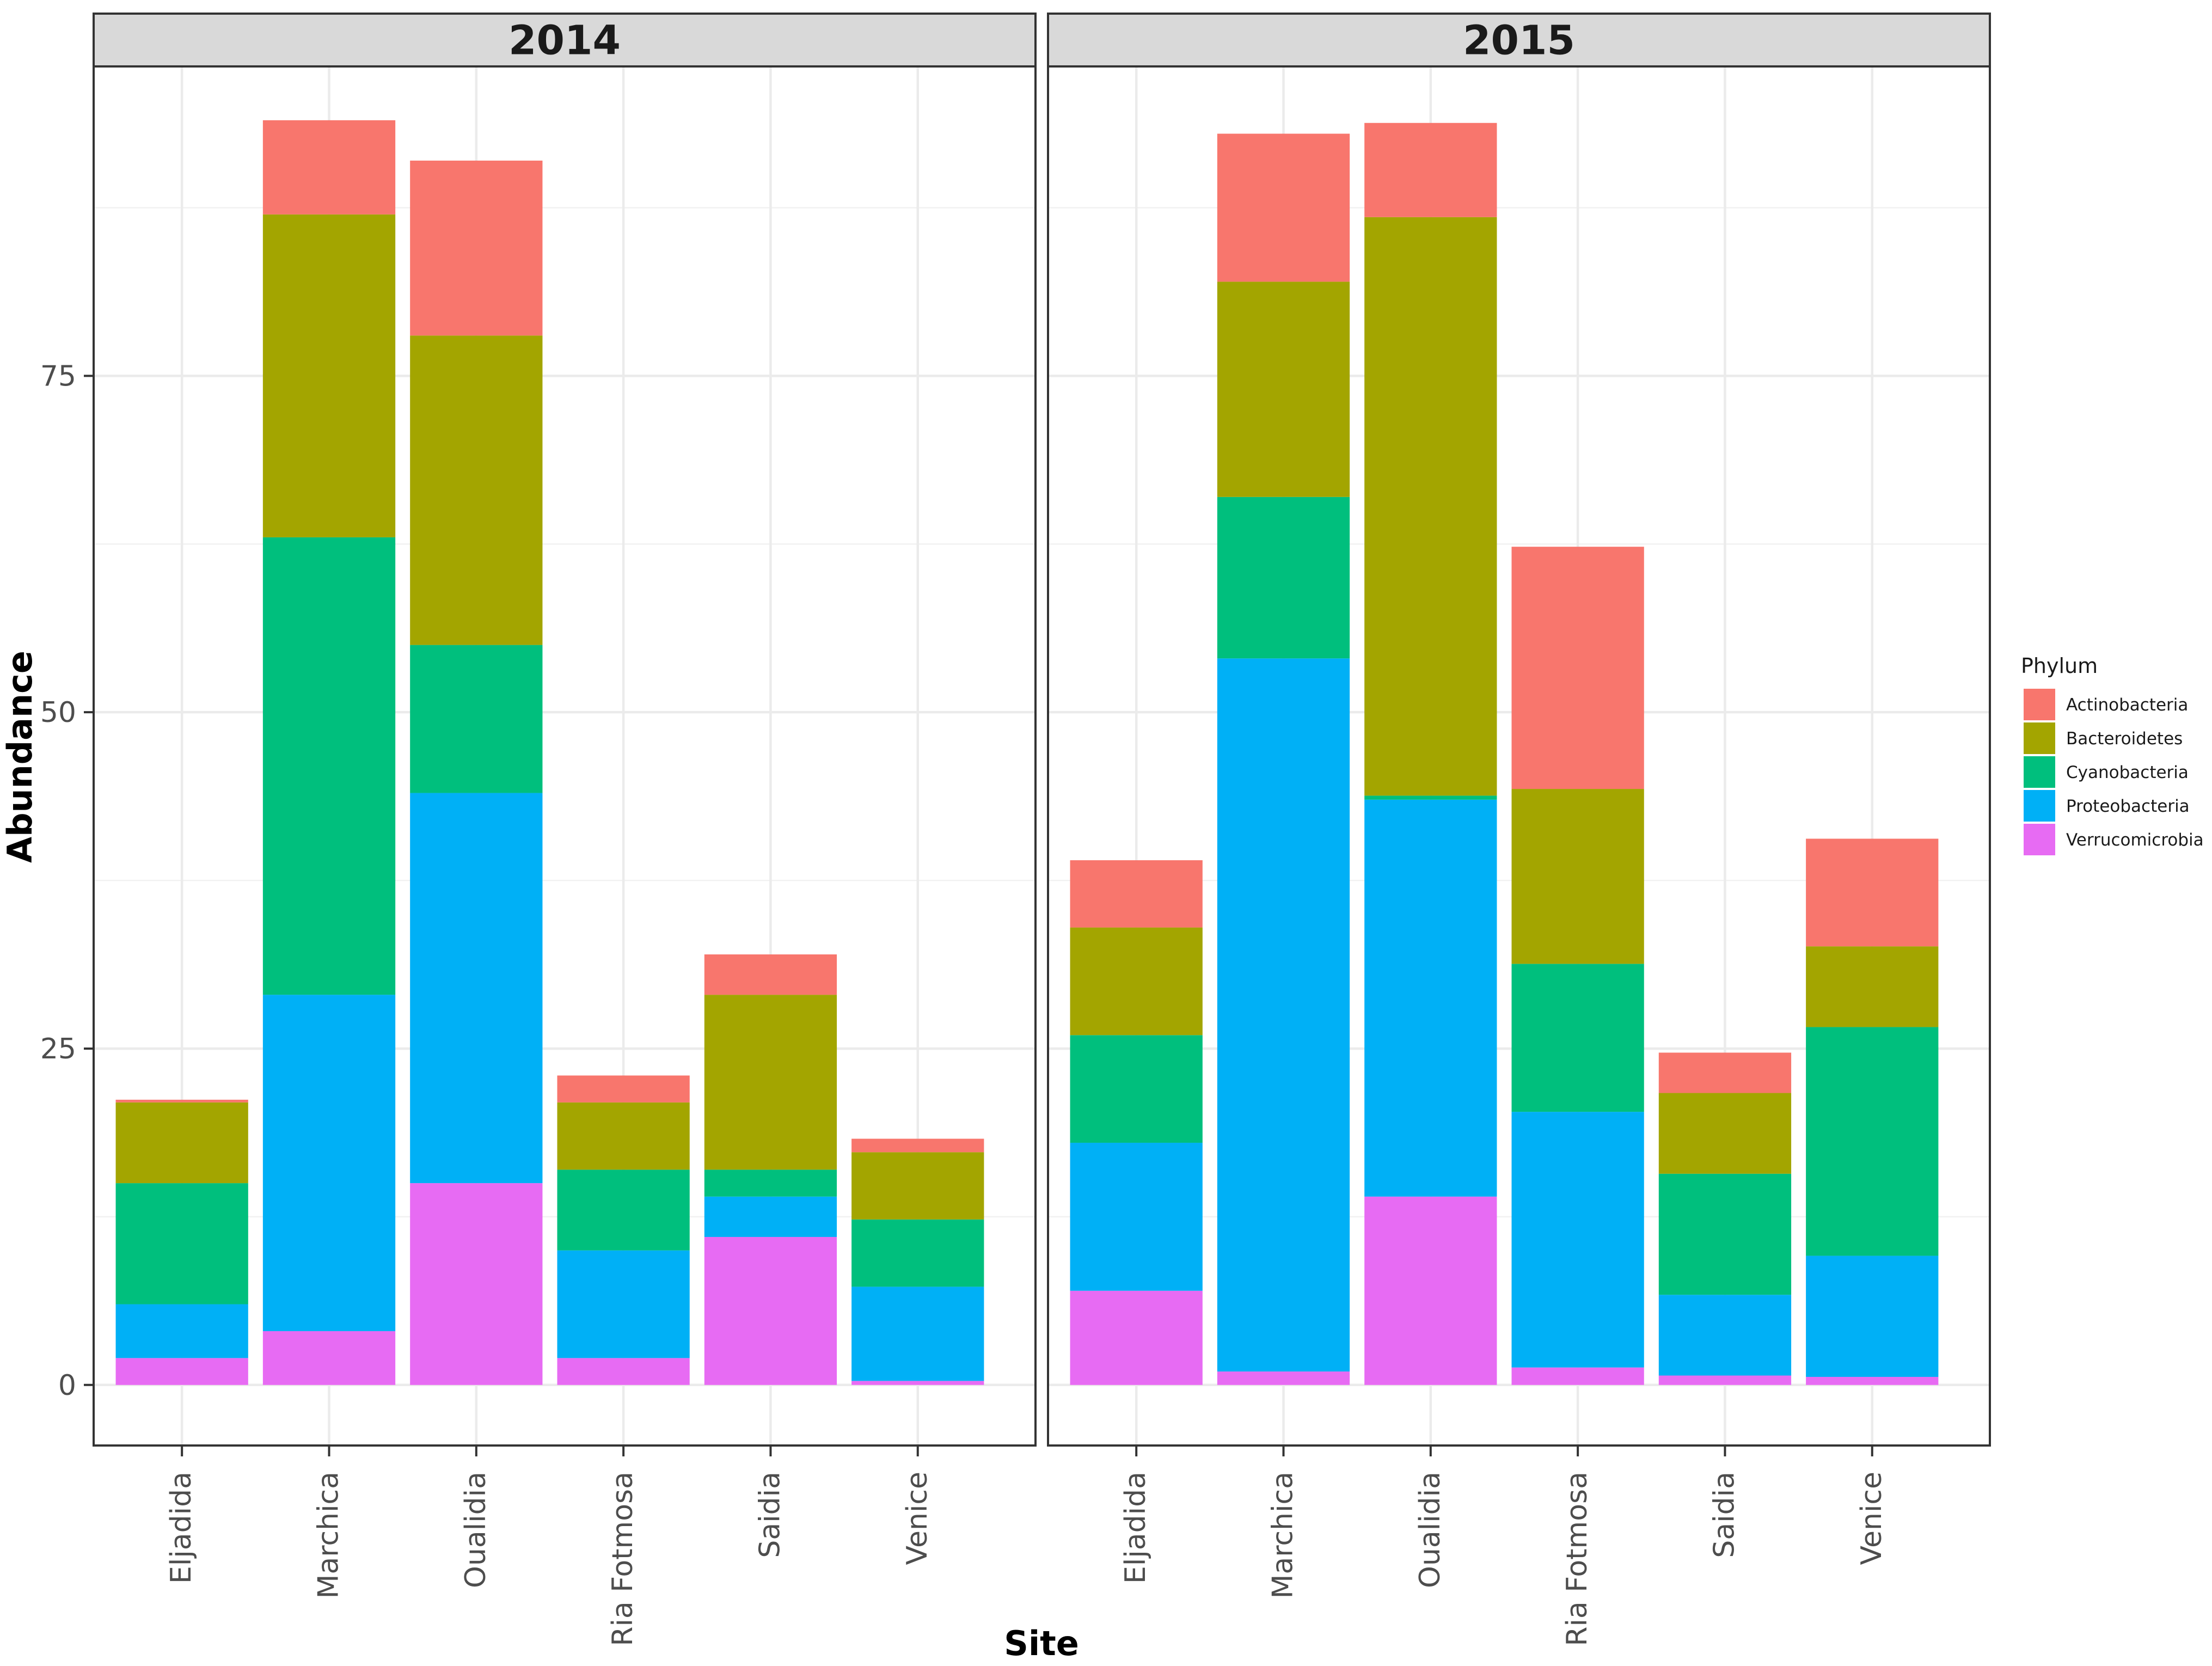 Image resolution: width=2212 pixels, height=1666 pixels. Describe the element at coordinates (1431, 1290) in the screenshot. I see `bar-2015-oualidia-verrucomicrobia` at that location.